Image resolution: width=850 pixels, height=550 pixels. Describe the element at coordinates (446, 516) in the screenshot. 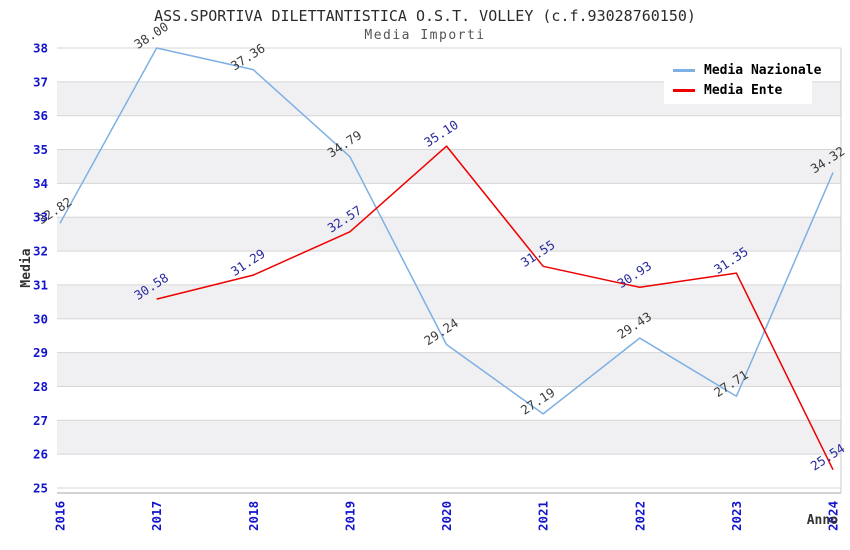

I see `x-tick-label: 2020` at that location.